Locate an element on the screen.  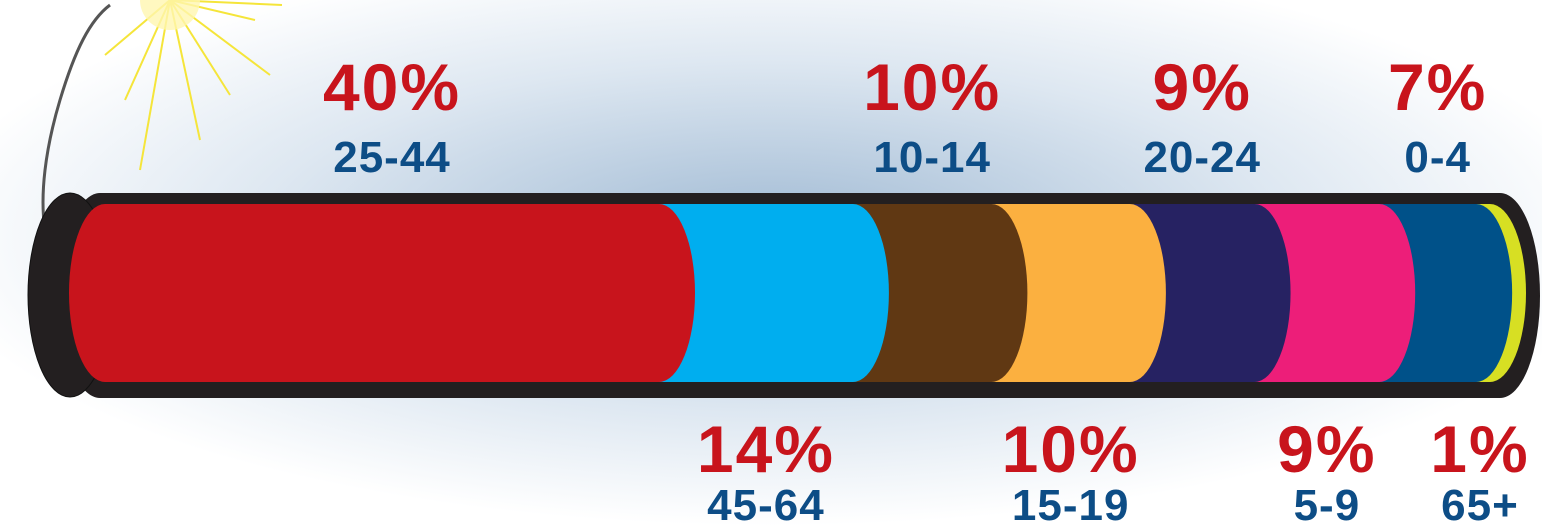
bar-segment is located at coordinates (382, 293).